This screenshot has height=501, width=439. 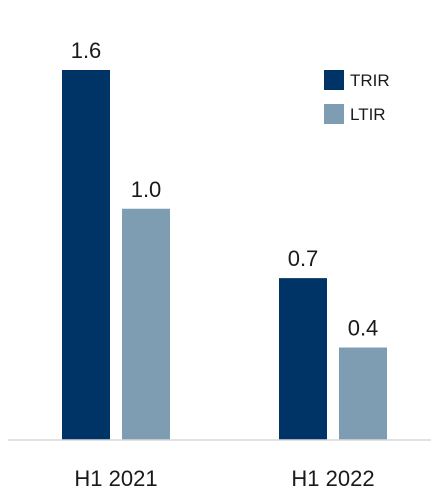 What do you see at coordinates (334, 114) in the screenshot?
I see `legend-swatch-ltir` at bounding box center [334, 114].